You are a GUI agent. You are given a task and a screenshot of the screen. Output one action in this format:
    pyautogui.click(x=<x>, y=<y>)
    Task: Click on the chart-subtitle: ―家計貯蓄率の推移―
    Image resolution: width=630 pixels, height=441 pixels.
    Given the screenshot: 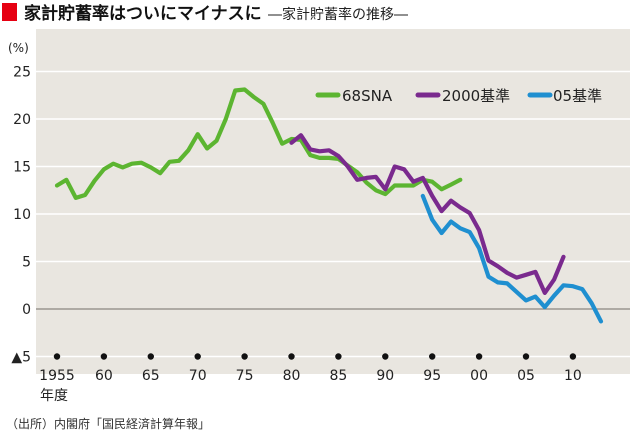 What is the action you would take?
    pyautogui.click(x=338, y=14)
    